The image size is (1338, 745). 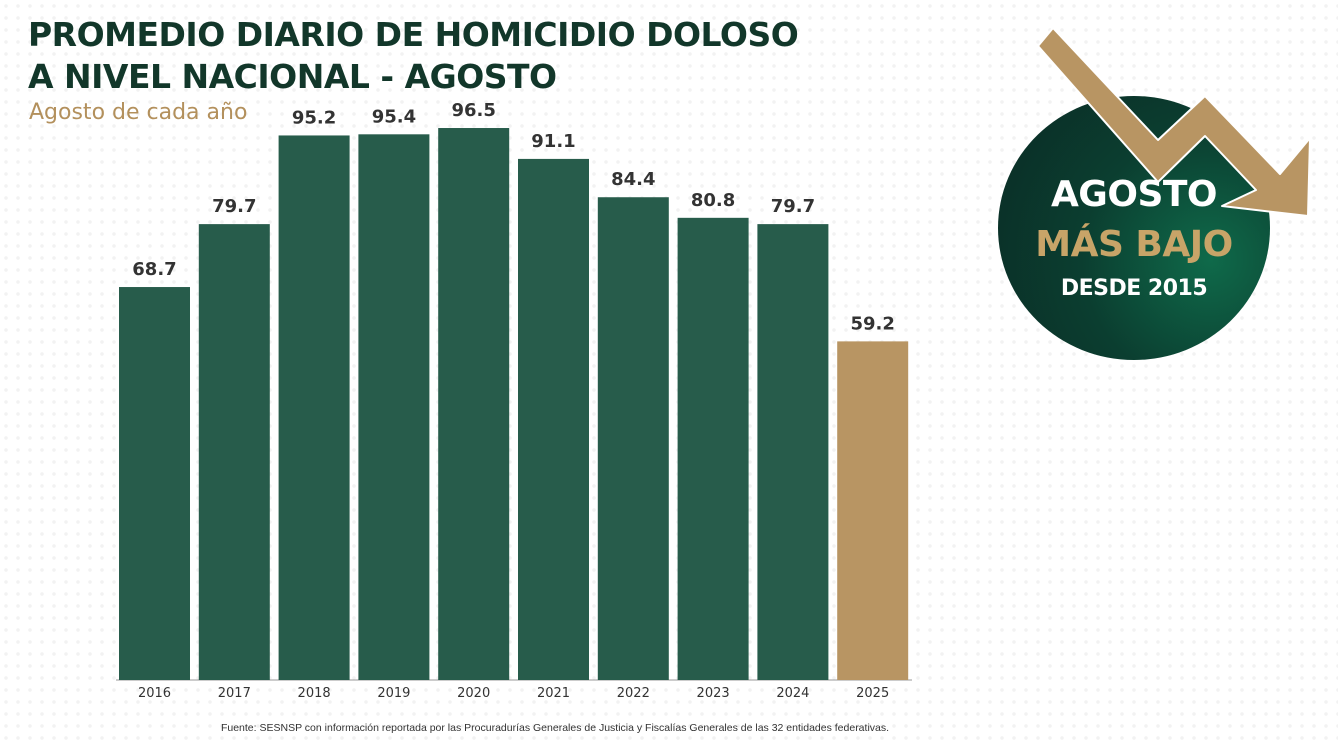 I want to click on down-trend-arrow-icon, so click(x=1174, y=122).